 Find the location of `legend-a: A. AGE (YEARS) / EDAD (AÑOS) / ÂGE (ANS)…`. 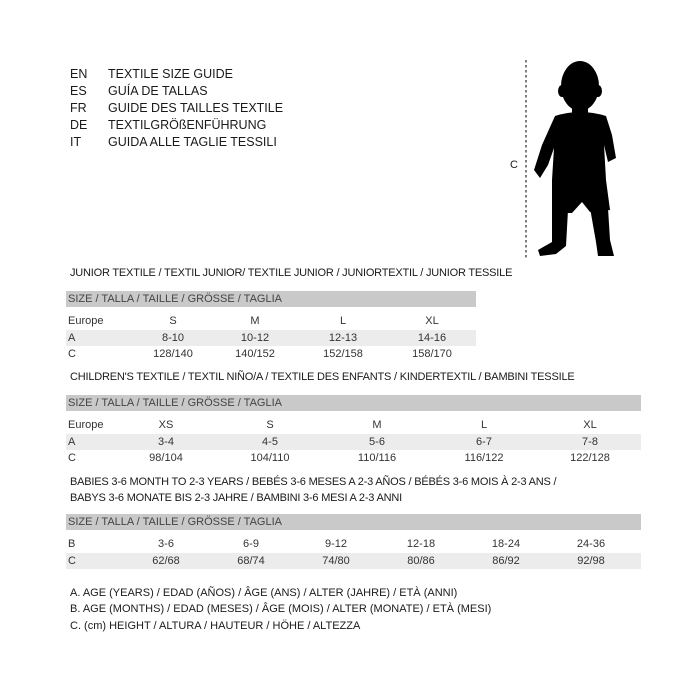

legend-a: A. AGE (YEARS) / EDAD (AÑOS) / ÂGE (ANS)… is located at coordinates (264, 593).